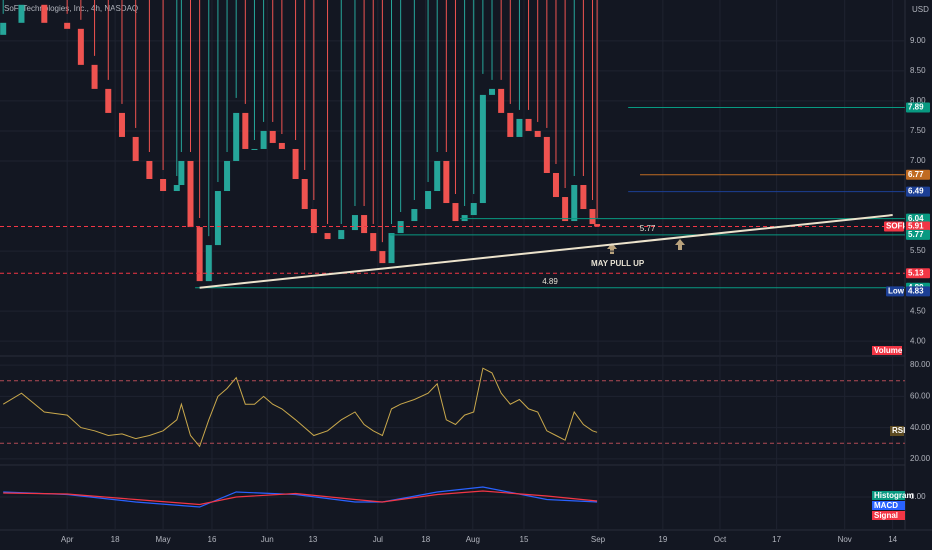  I want to click on y-tick-label: 4.50, so click(918, 310).